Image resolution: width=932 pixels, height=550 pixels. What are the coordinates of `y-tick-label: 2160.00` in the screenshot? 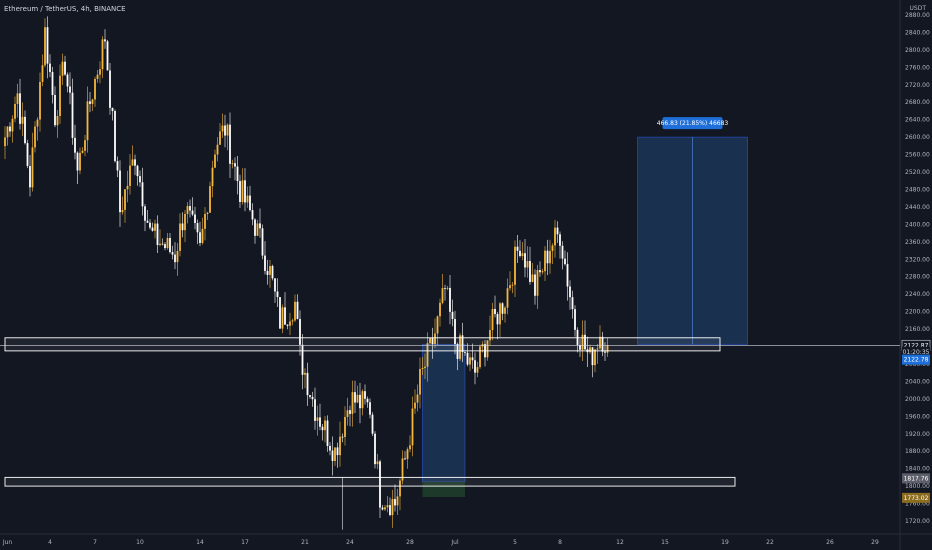 It's located at (917, 329).